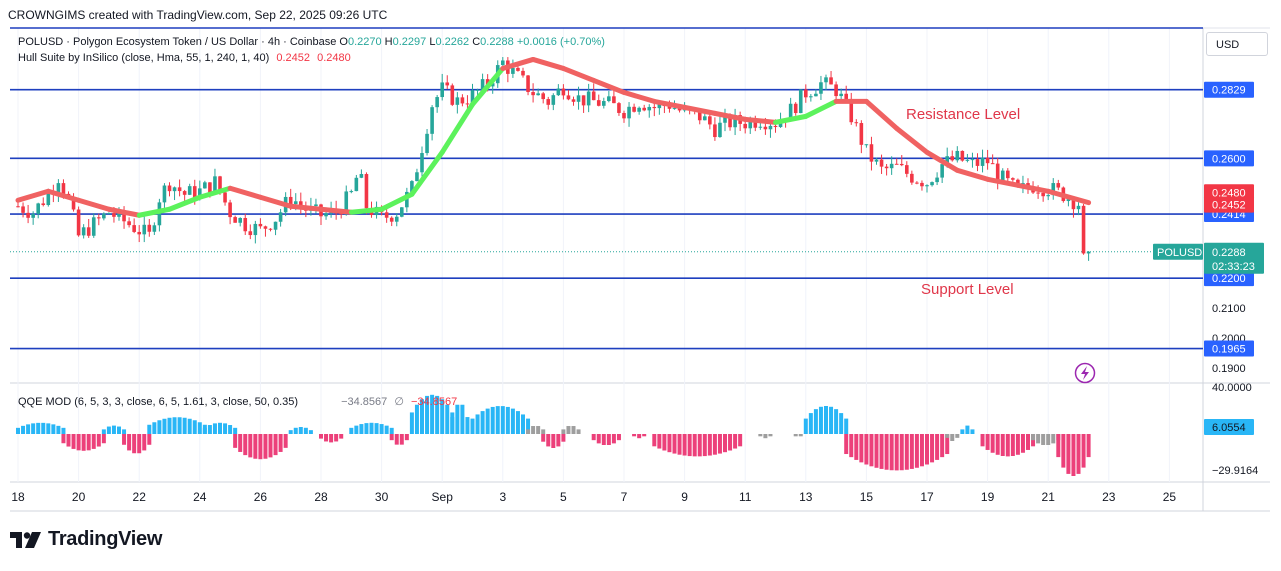 The width and height of the screenshot is (1281, 571). I want to click on time-tick-label: 17, so click(927, 497).